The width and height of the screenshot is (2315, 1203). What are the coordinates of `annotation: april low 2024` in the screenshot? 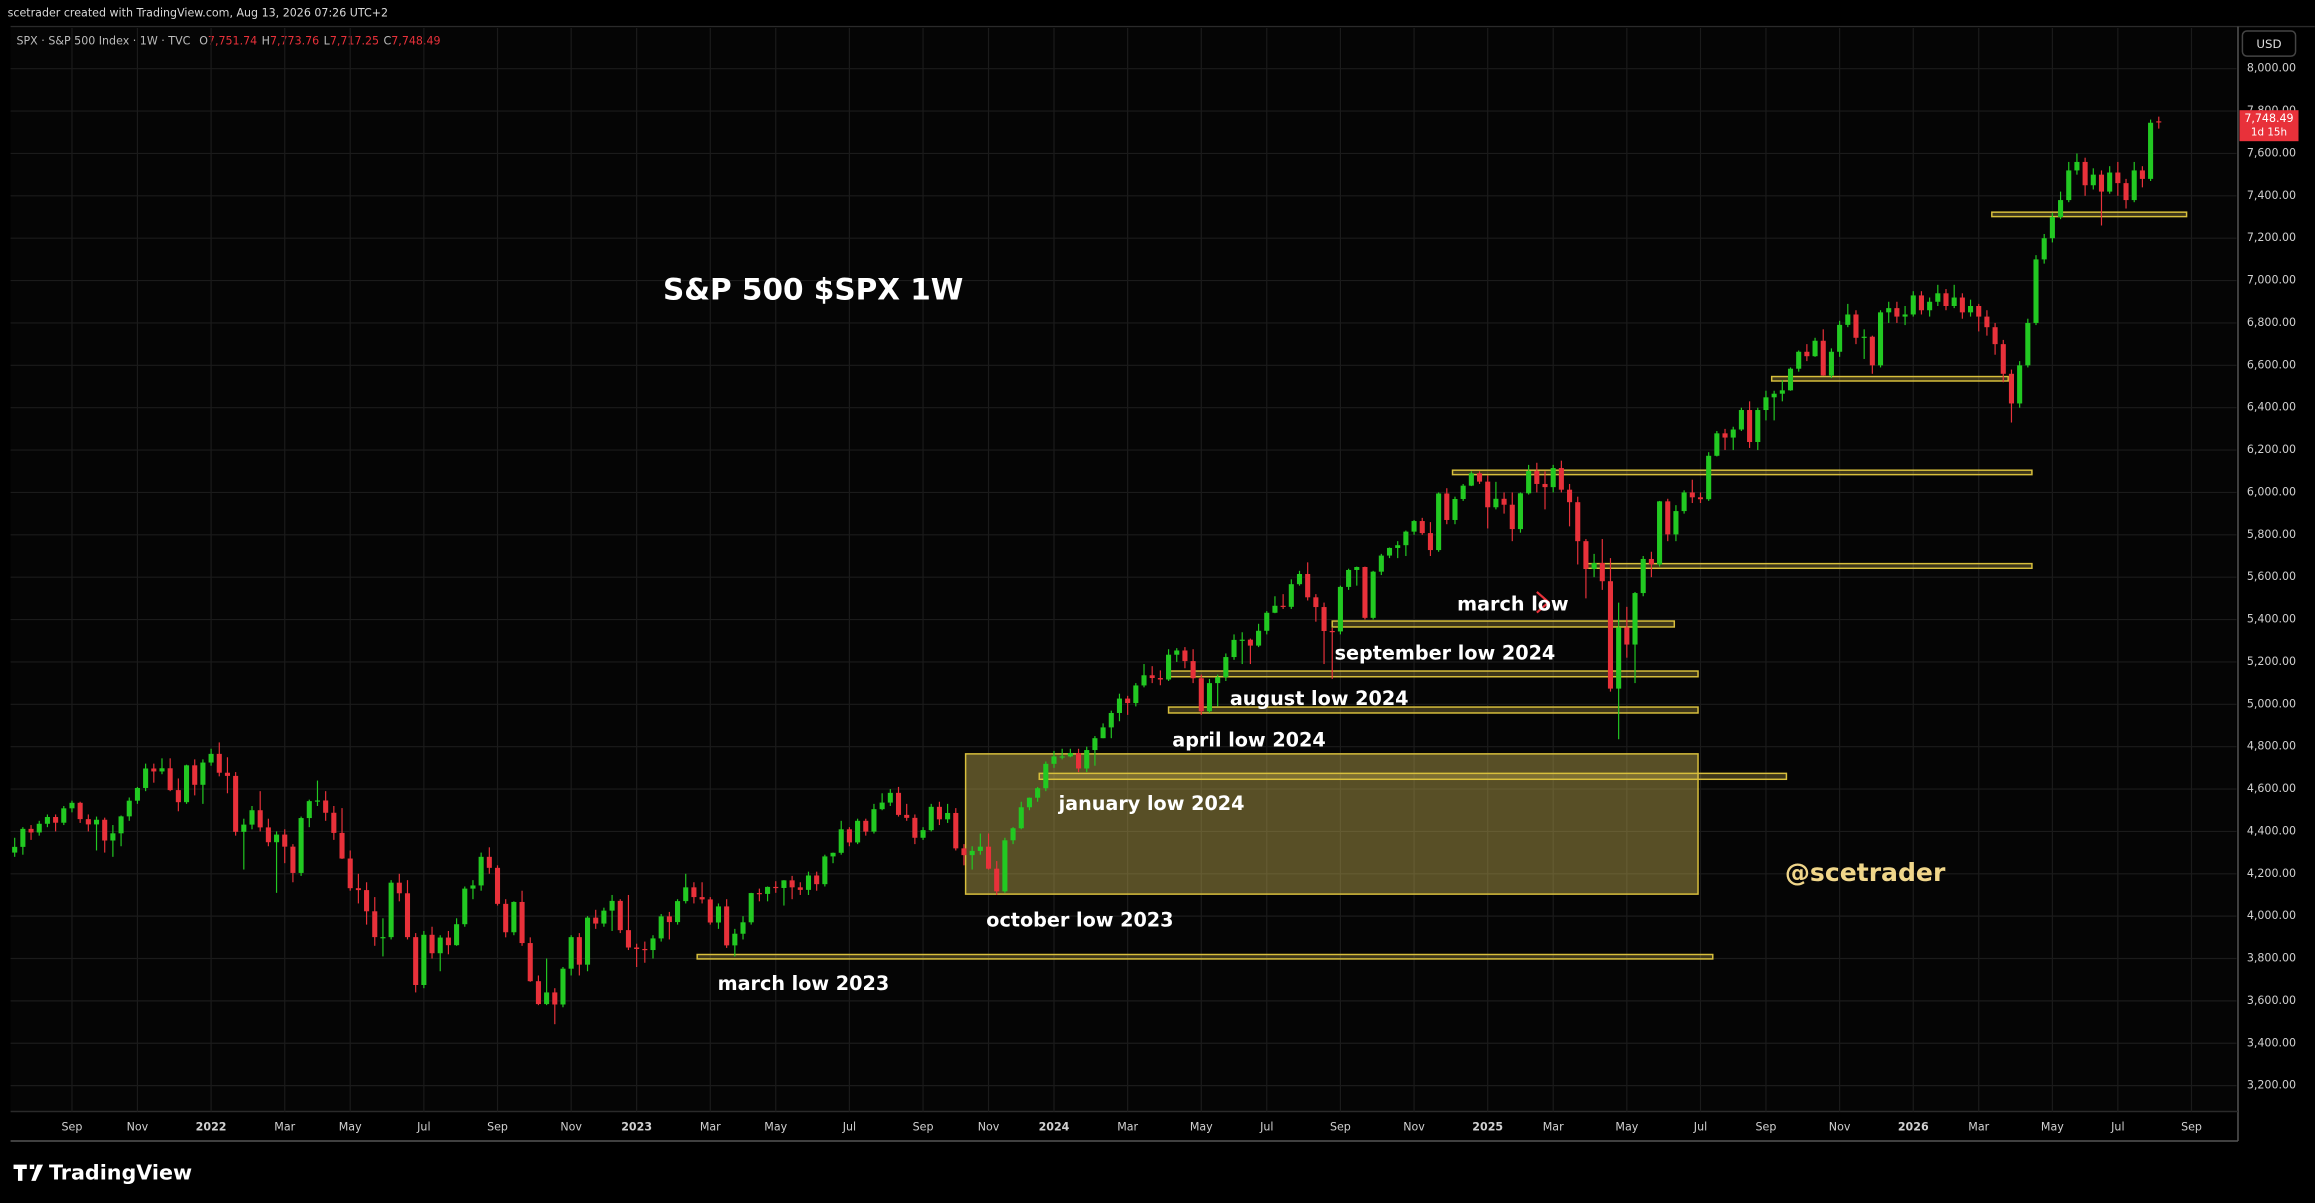 It's located at (1248, 739).